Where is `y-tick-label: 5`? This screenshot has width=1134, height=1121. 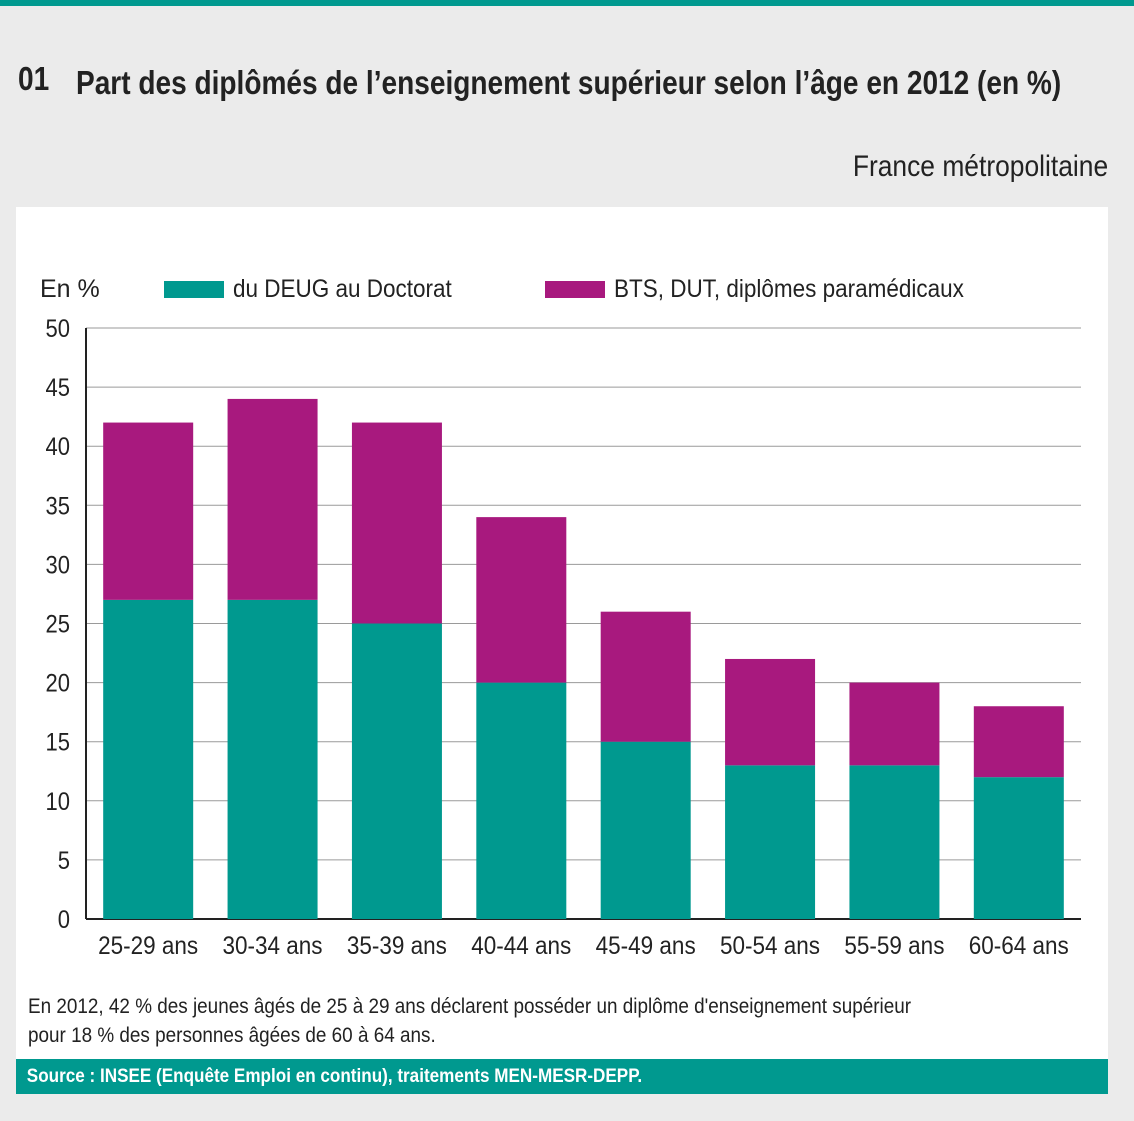
y-tick-label: 5 is located at coordinates (64, 861).